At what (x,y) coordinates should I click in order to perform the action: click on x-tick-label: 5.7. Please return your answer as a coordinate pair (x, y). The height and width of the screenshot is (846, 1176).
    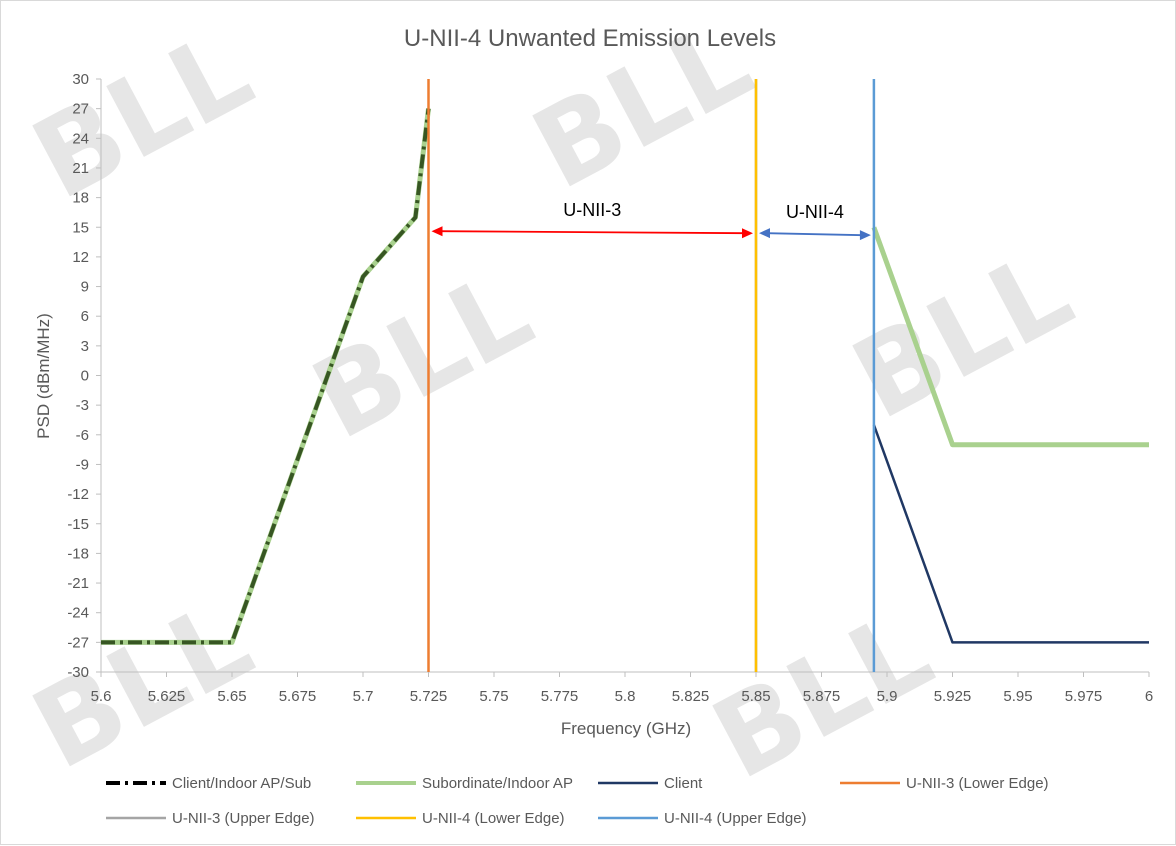
    Looking at the image, I should click on (363, 696).